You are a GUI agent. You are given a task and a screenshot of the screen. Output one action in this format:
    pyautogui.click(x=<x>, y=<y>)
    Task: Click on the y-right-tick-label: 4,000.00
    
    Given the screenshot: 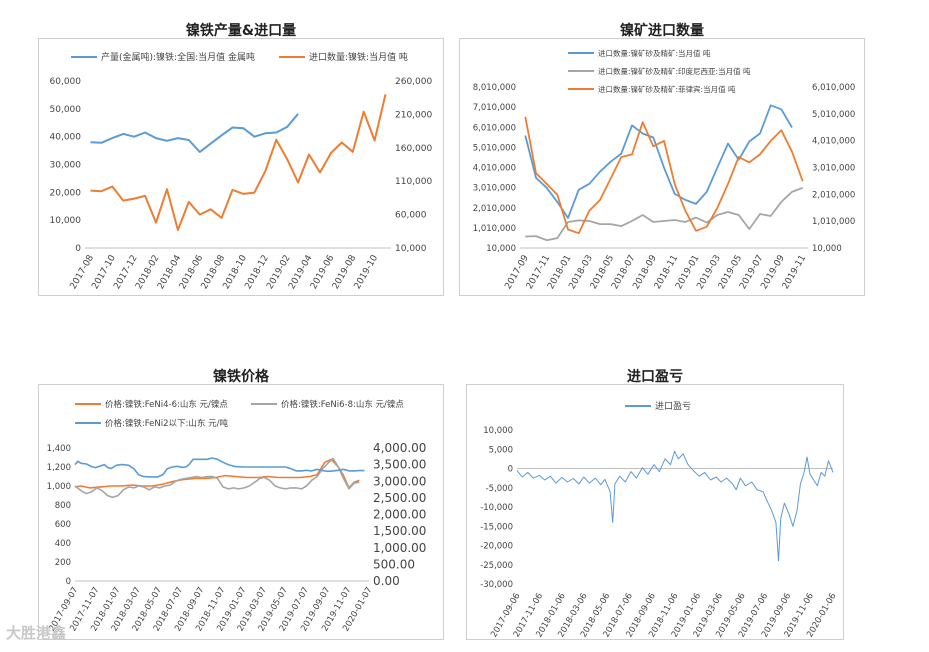 What is the action you would take?
    pyautogui.click(x=399, y=448)
    